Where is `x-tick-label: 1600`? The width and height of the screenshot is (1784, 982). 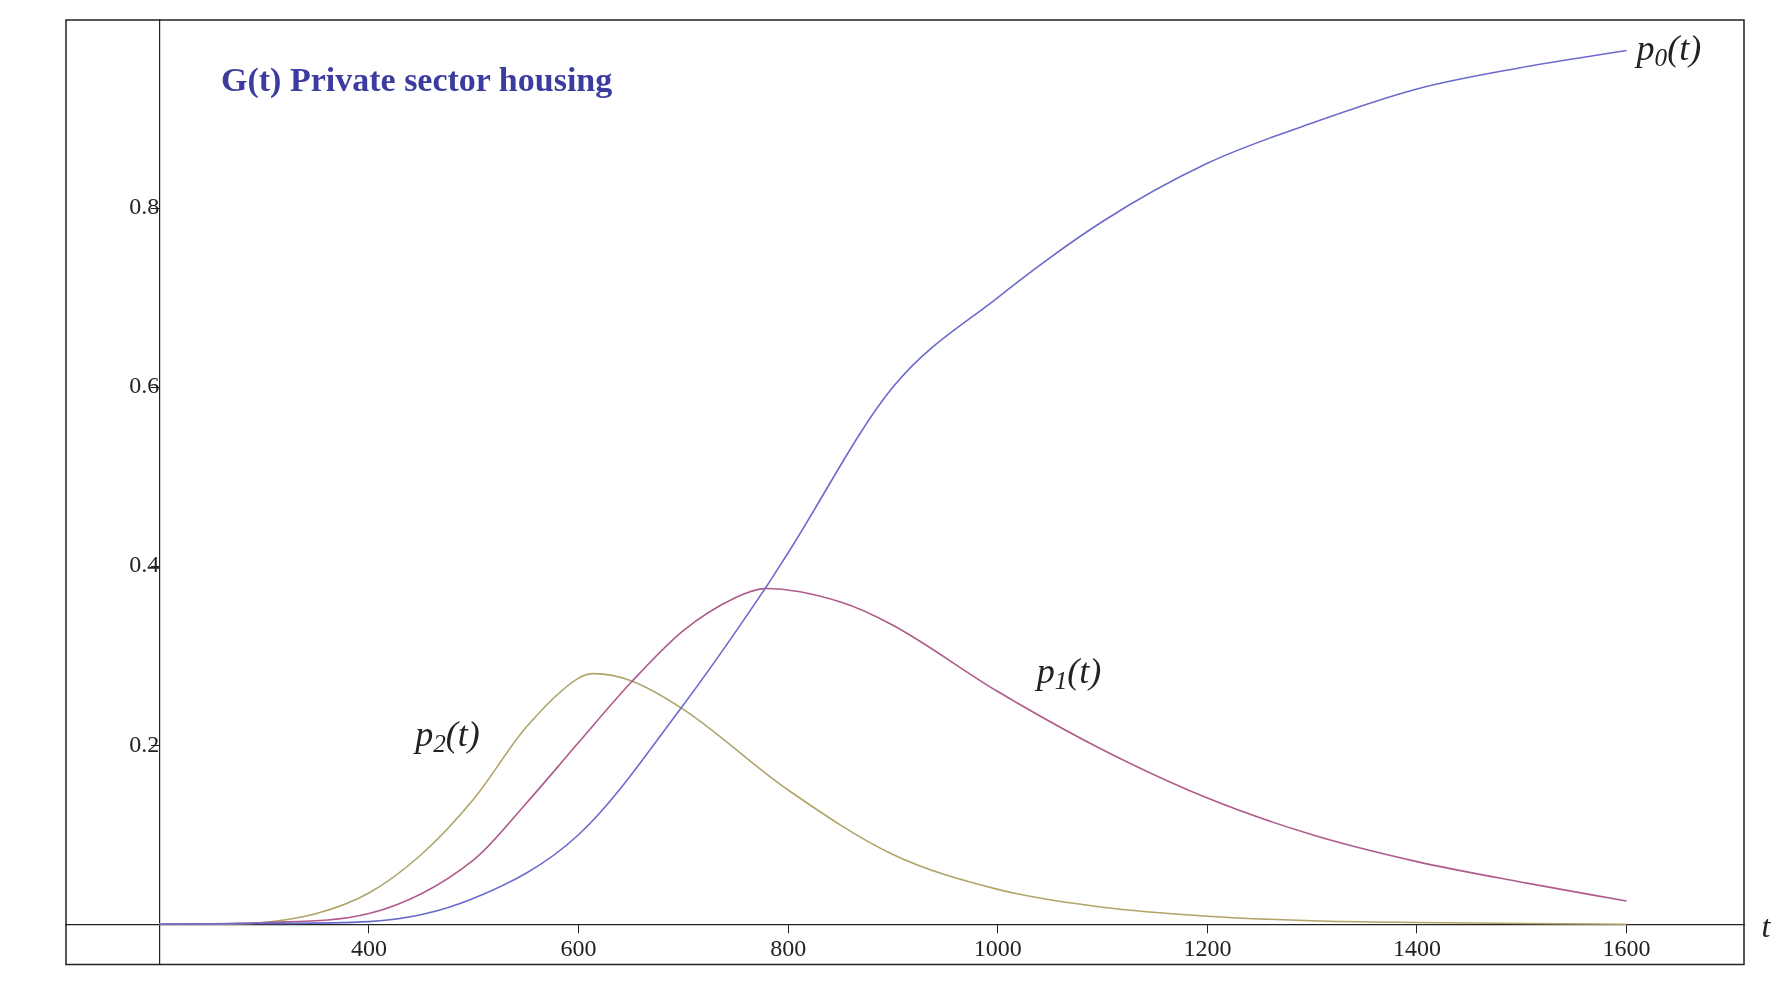
x-tick-label: 1600 is located at coordinates (1626, 948).